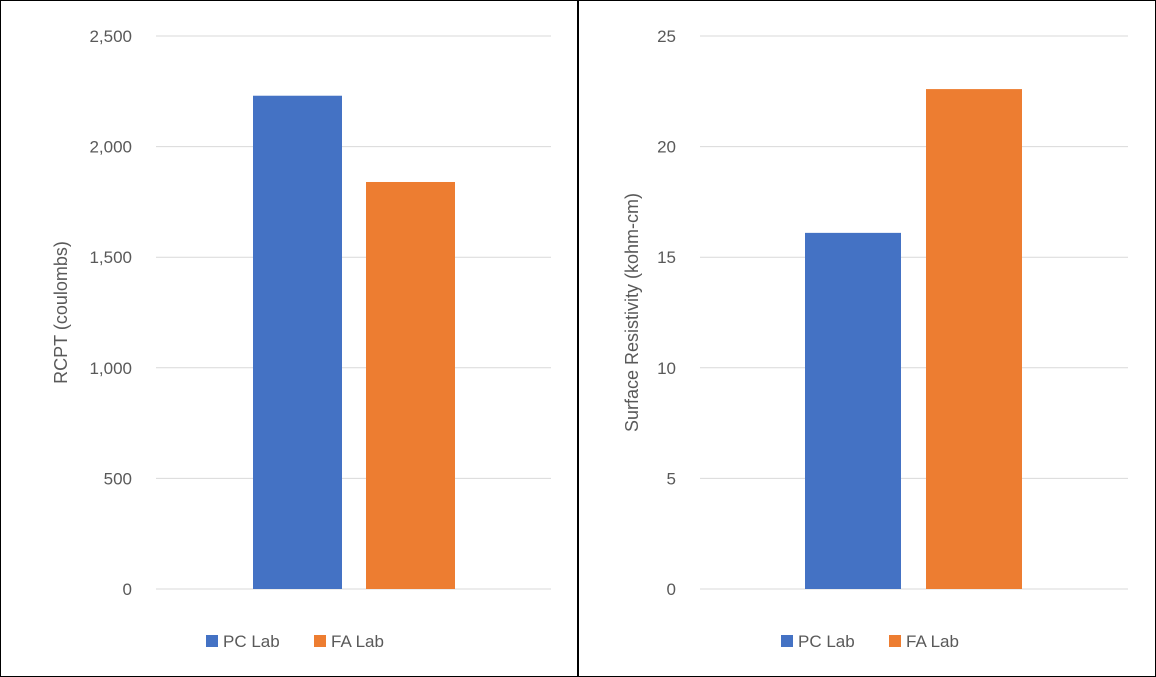 The image size is (1156, 677). I want to click on y-tick-label: 5, so click(671, 478).